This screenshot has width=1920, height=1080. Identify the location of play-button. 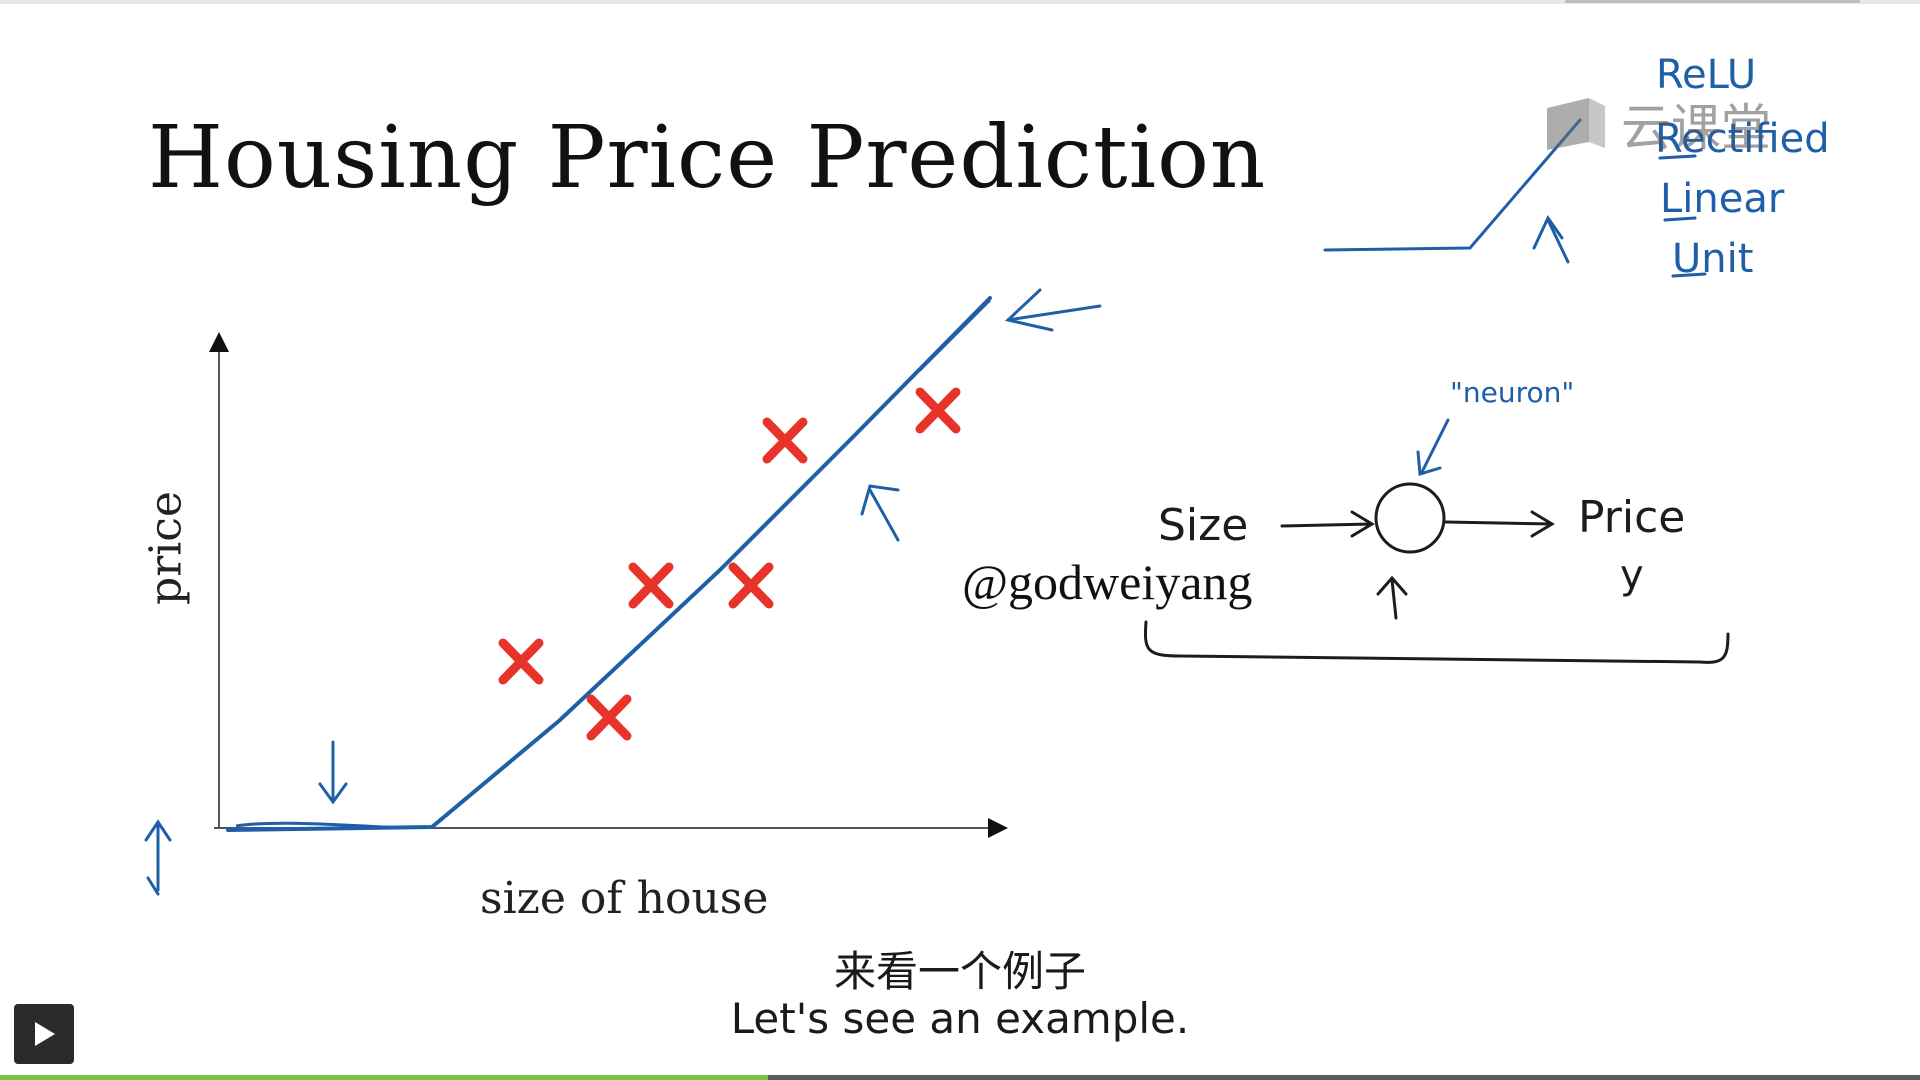
(44, 1034).